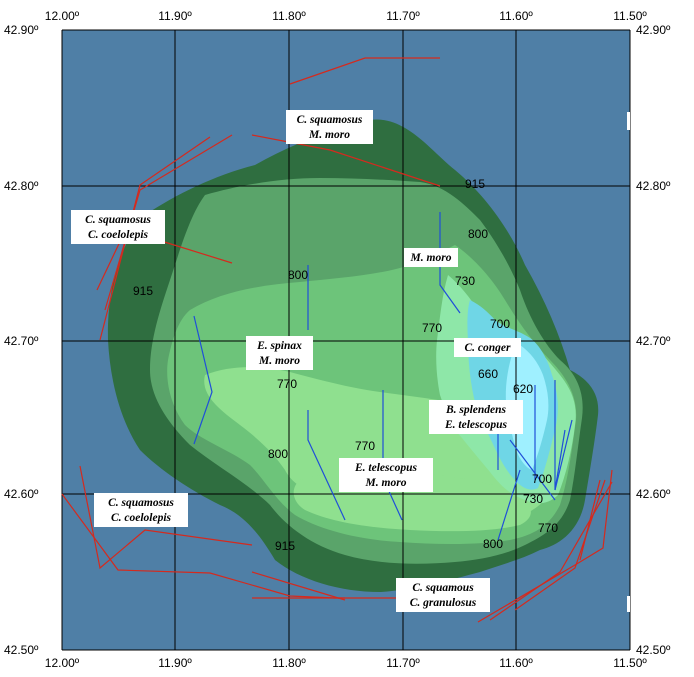 The width and height of the screenshot is (694, 677). Describe the element at coordinates (21, 30) in the screenshot. I see `y-tick-label-left: 42.90º` at that location.